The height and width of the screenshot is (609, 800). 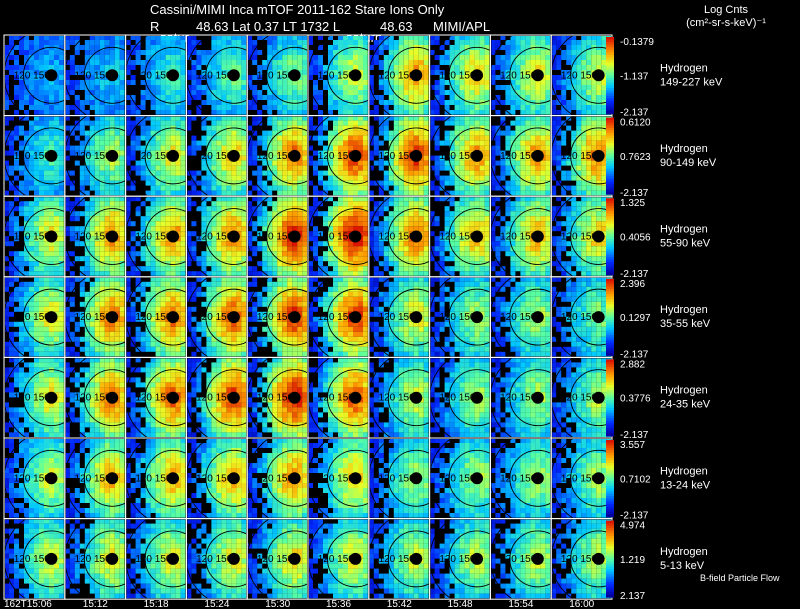 I want to click on panel-r4-c2: 120 150, so click(x=156, y=397).